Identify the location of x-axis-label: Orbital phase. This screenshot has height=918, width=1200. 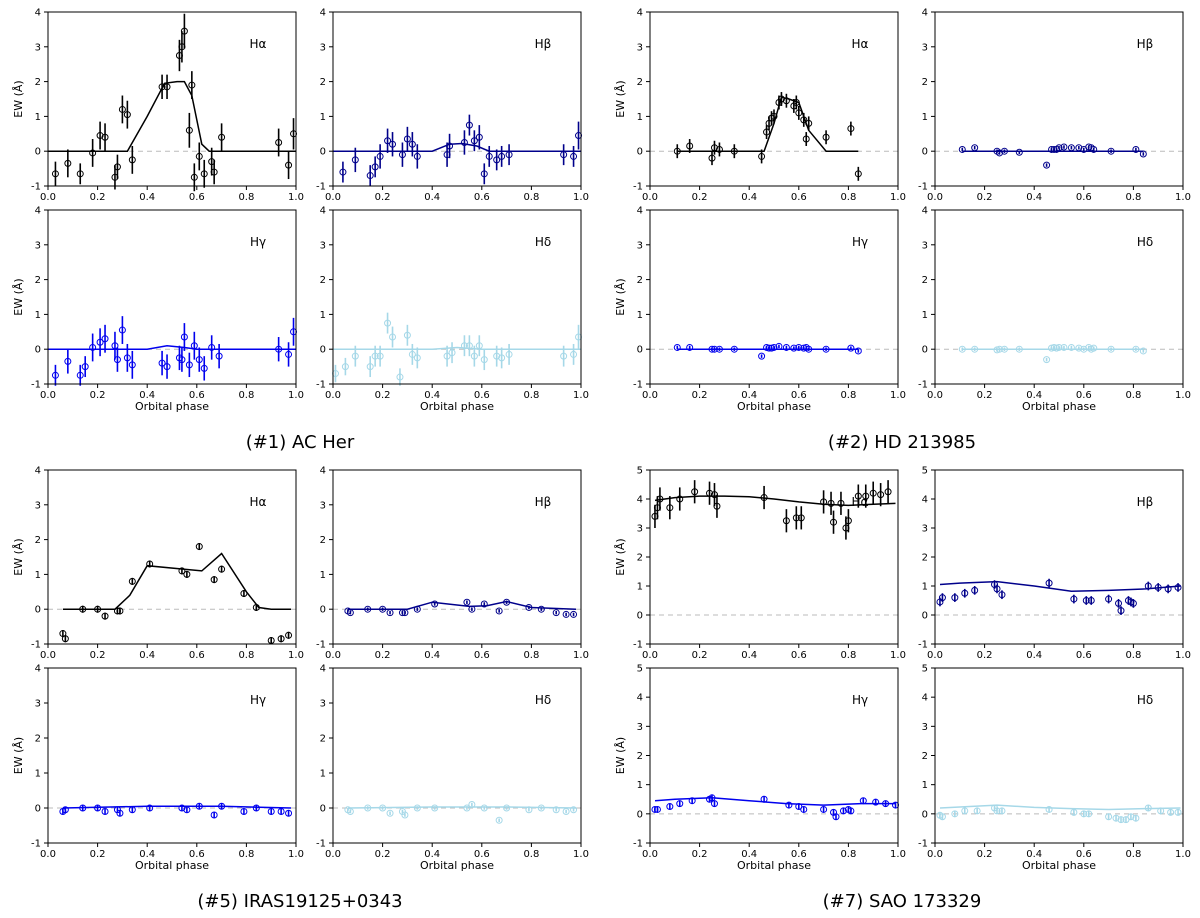
(1059, 865).